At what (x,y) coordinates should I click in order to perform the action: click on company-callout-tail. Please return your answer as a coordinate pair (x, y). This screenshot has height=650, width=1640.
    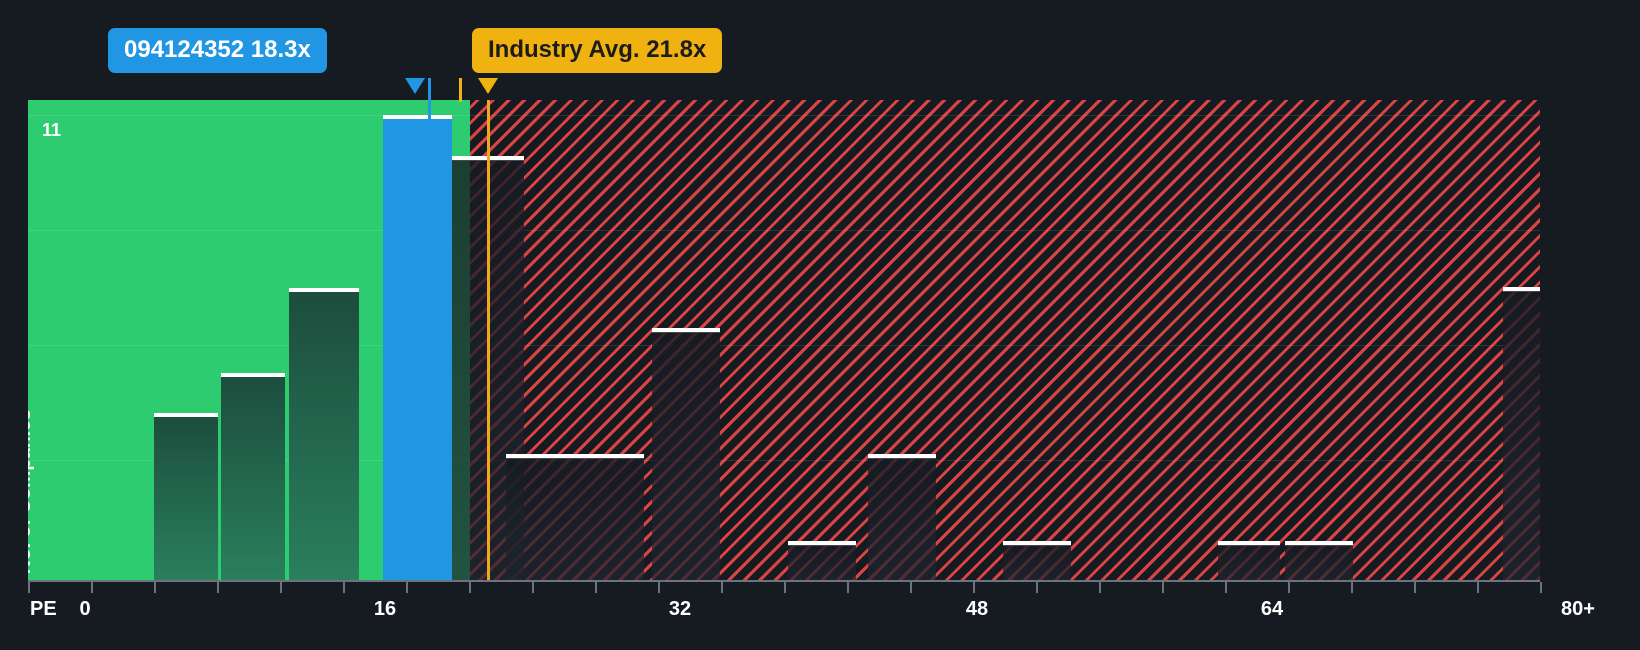
    Looking at the image, I should click on (415, 86).